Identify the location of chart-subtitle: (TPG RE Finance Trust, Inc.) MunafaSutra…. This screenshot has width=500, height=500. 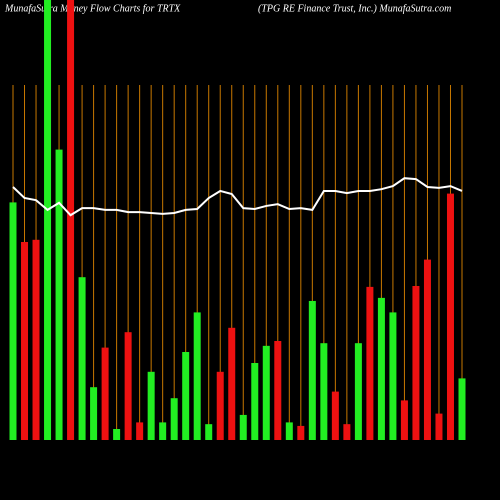
(354, 8).